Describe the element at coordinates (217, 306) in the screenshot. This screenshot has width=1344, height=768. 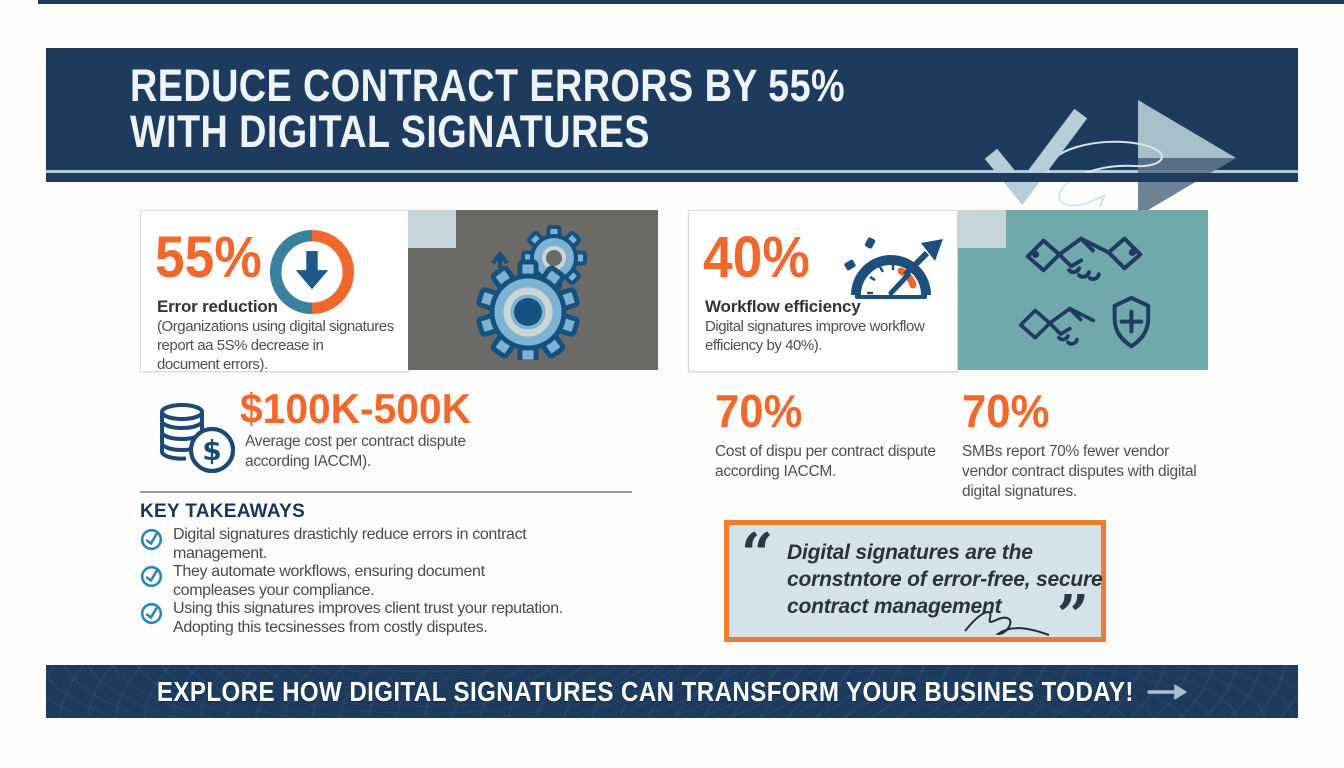
I see `error-reduction-label: Error reduction` at that location.